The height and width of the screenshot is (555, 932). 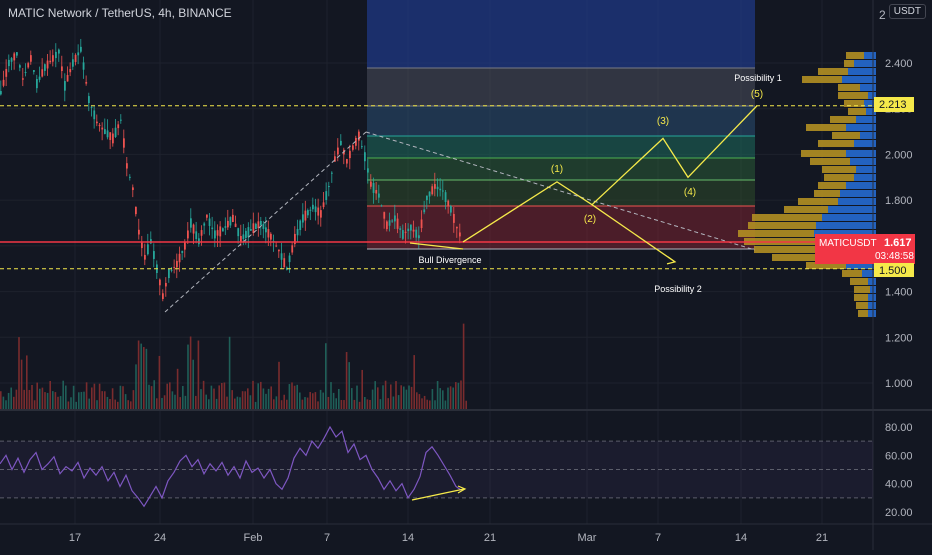 I want to click on price-tick-label: 1.000, so click(x=899, y=384).